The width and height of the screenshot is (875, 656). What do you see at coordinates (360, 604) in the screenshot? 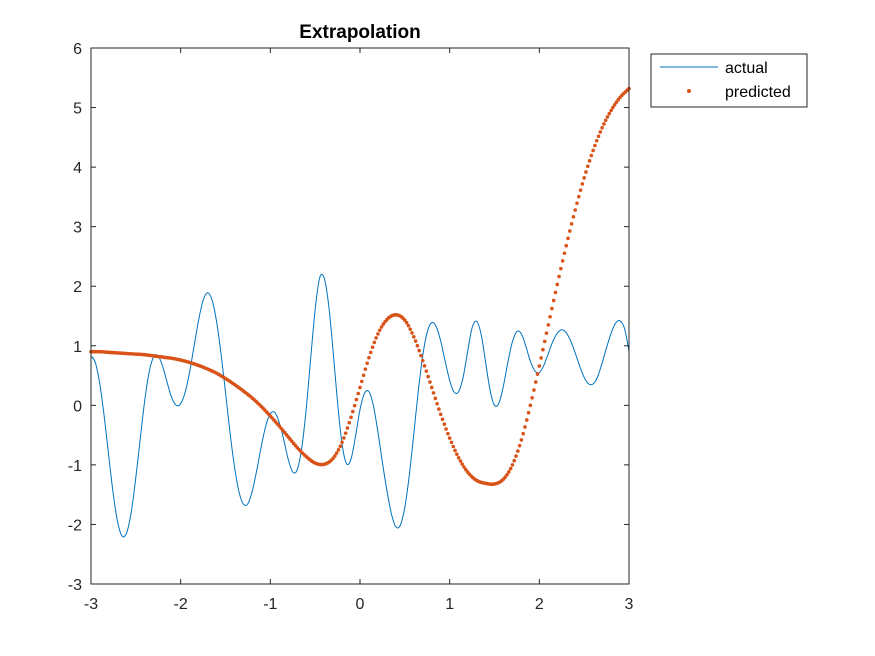
I see `x-tick-label: 0` at bounding box center [360, 604].